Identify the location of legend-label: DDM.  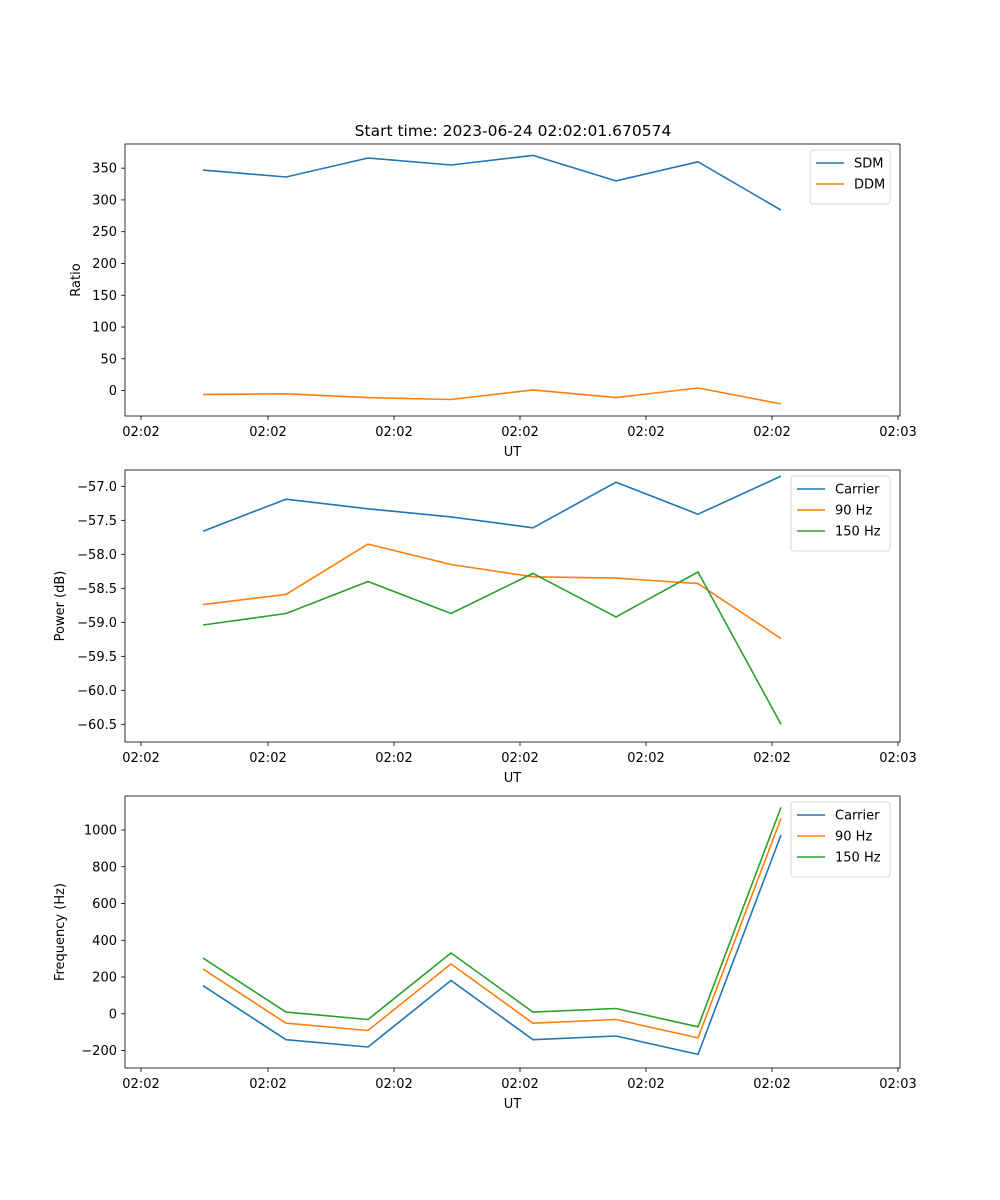
(869, 185).